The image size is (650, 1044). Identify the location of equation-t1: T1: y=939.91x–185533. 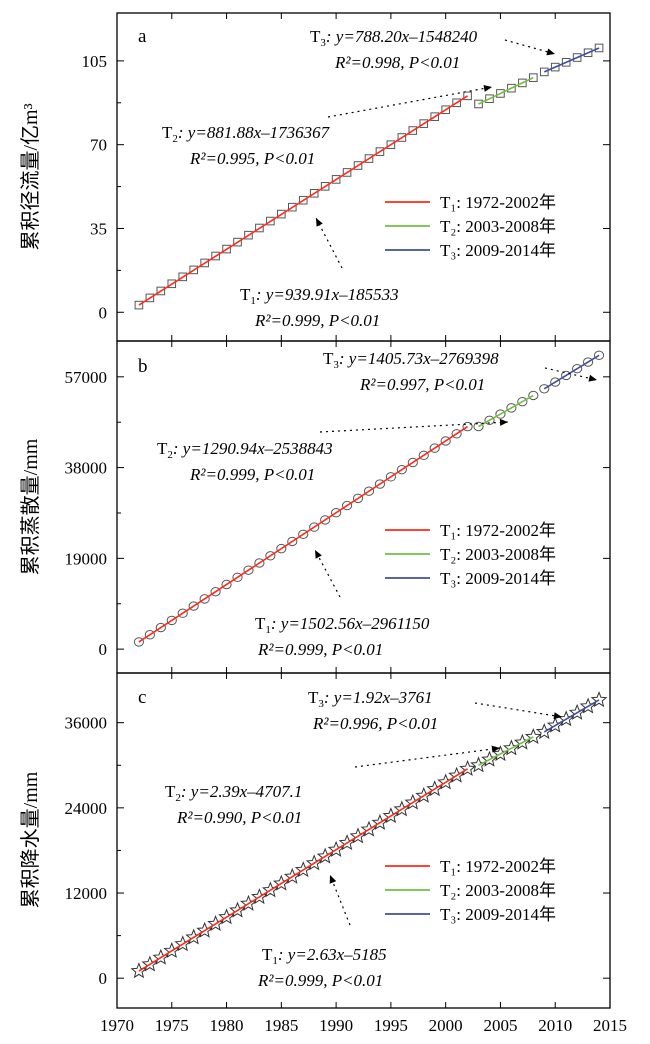
(319, 296).